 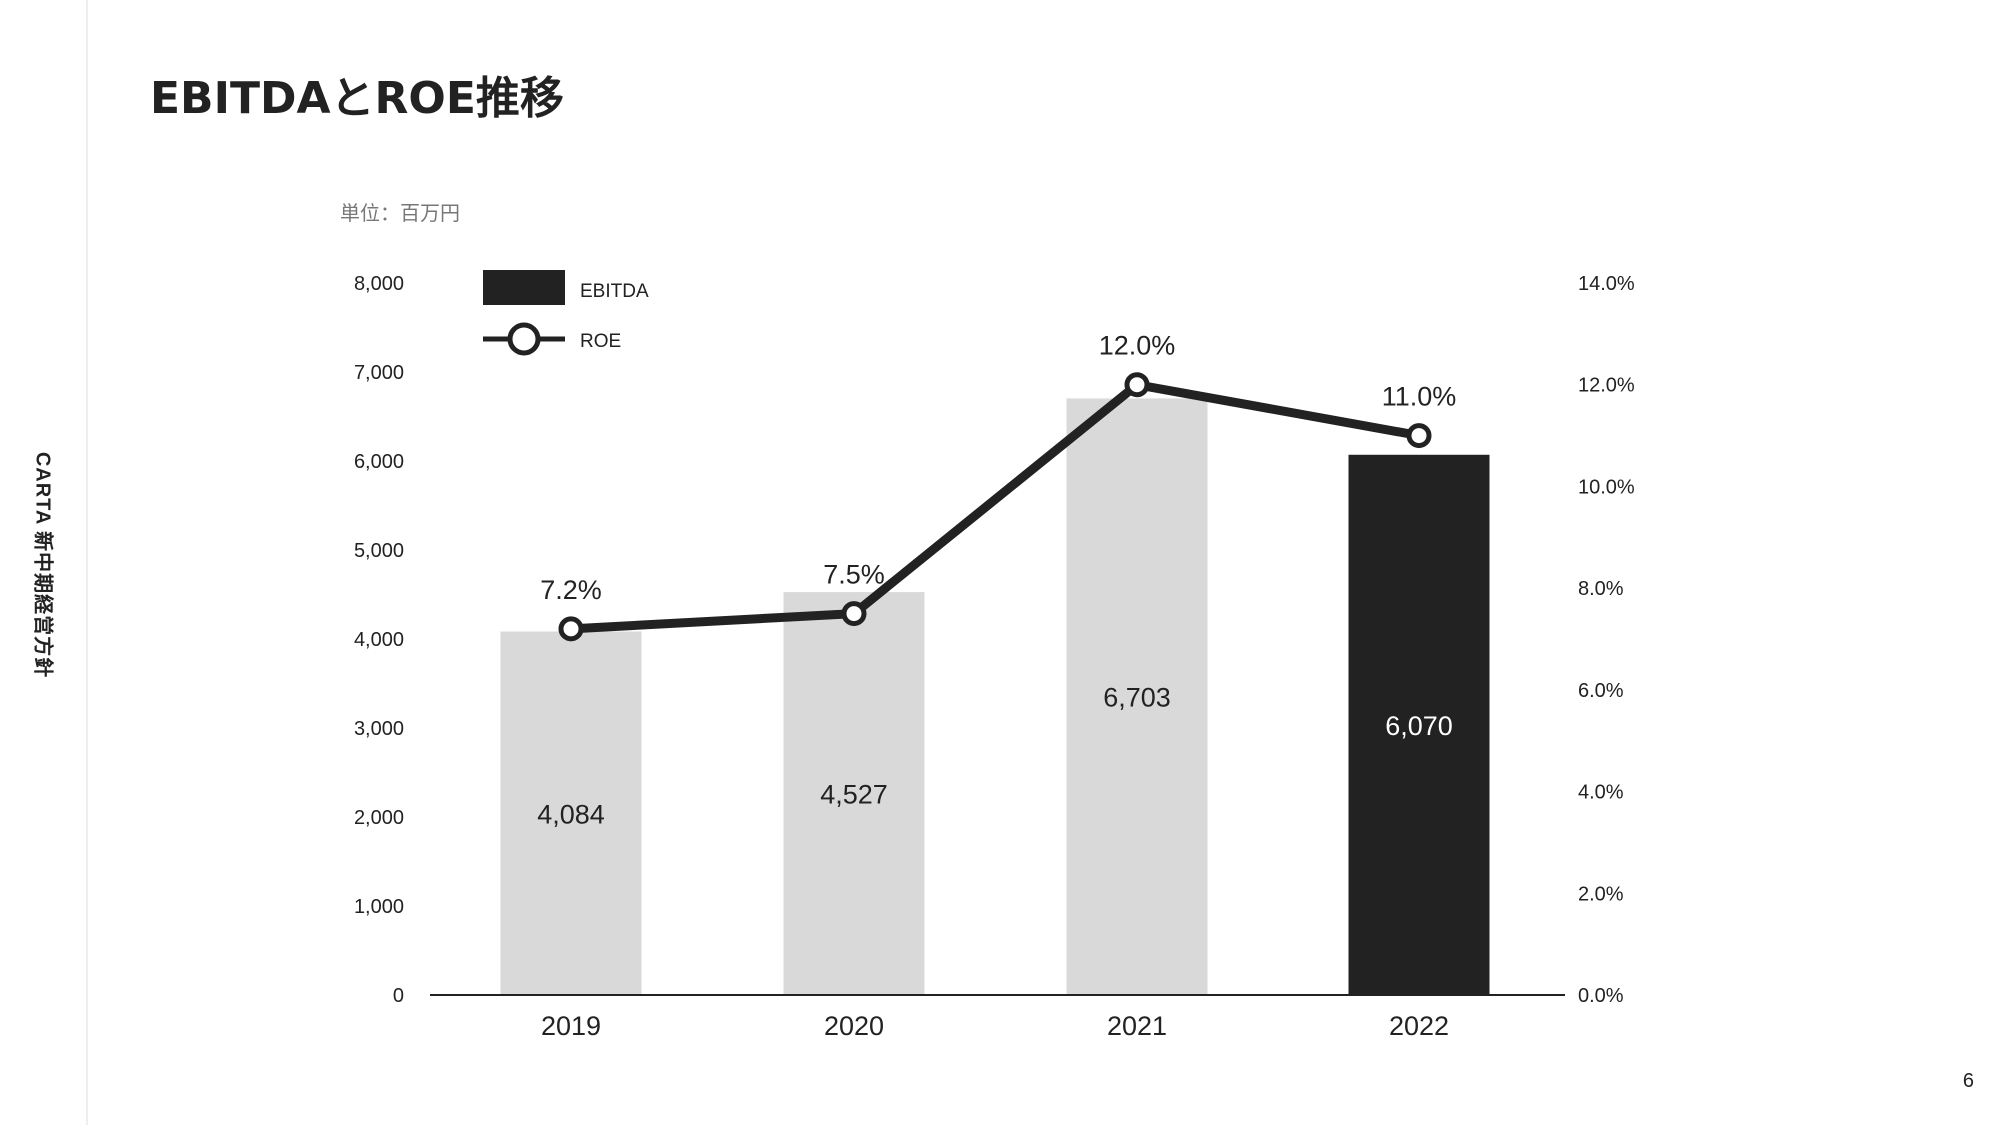 I want to click on left-axis-tick-label: 6,000, so click(x=379, y=462).